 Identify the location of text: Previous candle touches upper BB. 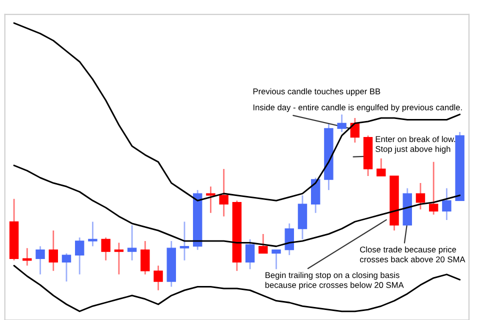
(316, 92).